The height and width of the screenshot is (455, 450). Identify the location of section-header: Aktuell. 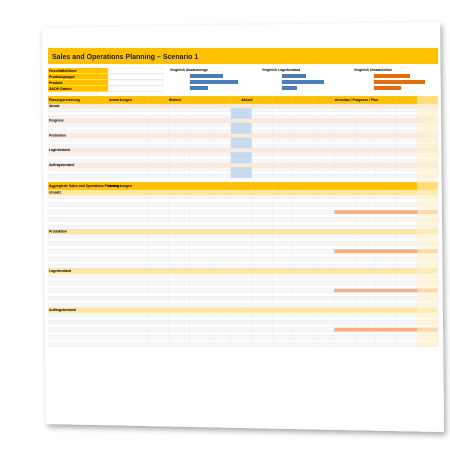
(246, 100).